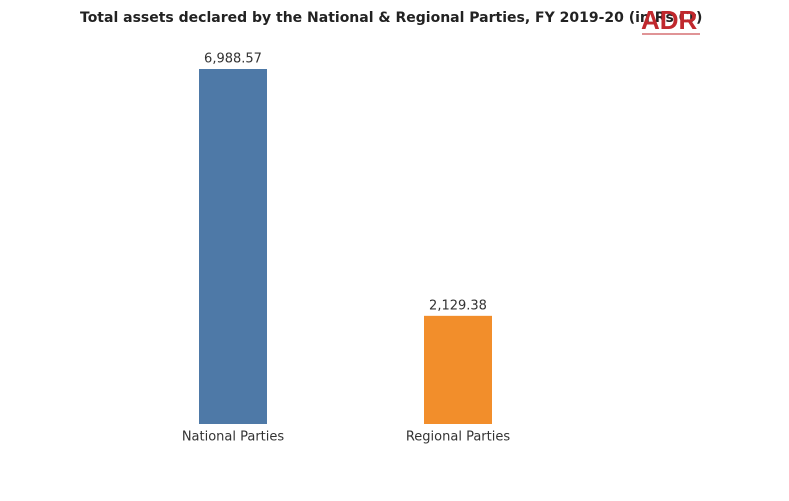  What do you see at coordinates (458, 305) in the screenshot?
I see `value-label: 2,129.38` at bounding box center [458, 305].